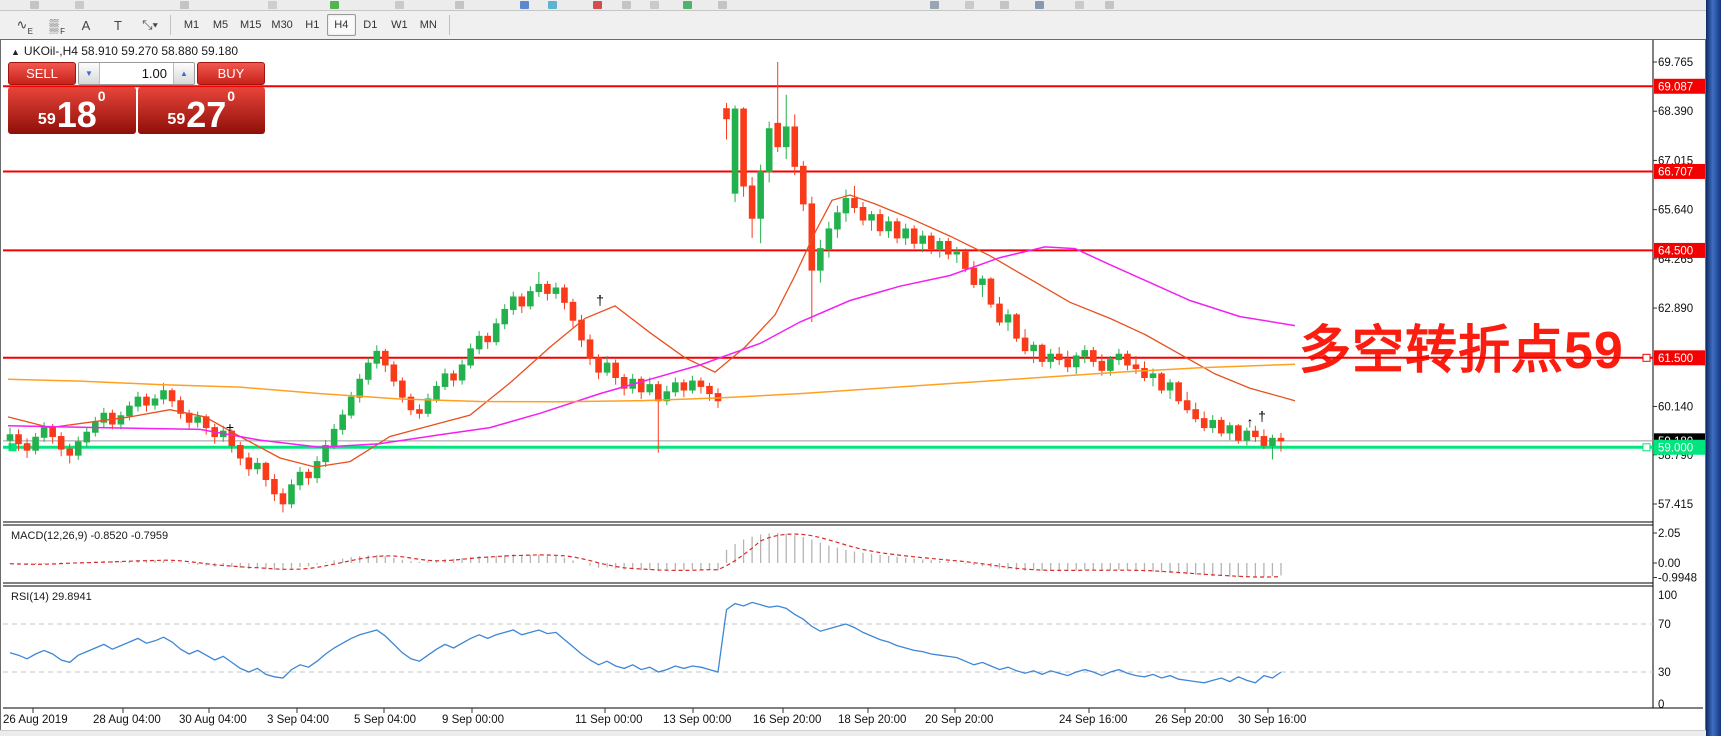 This screenshot has height=736, width=1721. Describe the element at coordinates (341, 25) in the screenshot. I see `timeframe-button-h4: H4` at that location.